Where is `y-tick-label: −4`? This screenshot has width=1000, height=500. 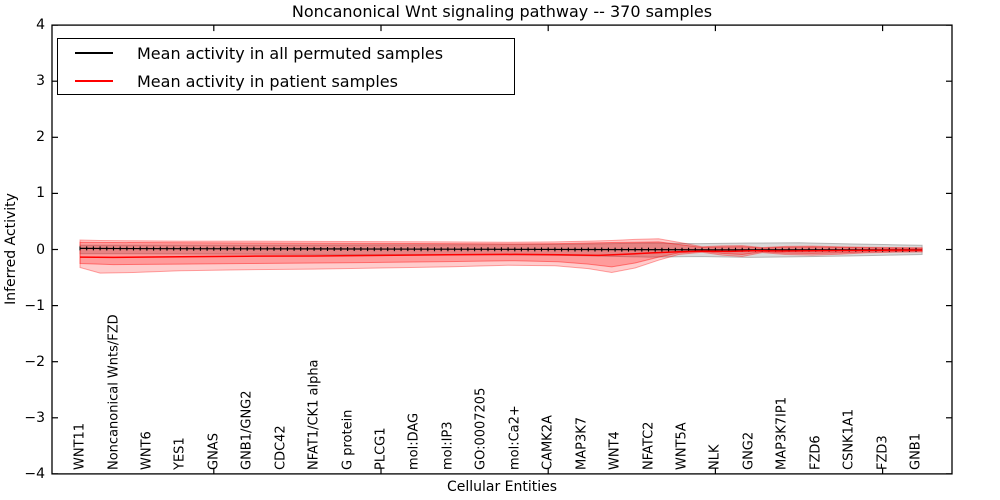
y-tick-label: −4 is located at coordinates (34, 474).